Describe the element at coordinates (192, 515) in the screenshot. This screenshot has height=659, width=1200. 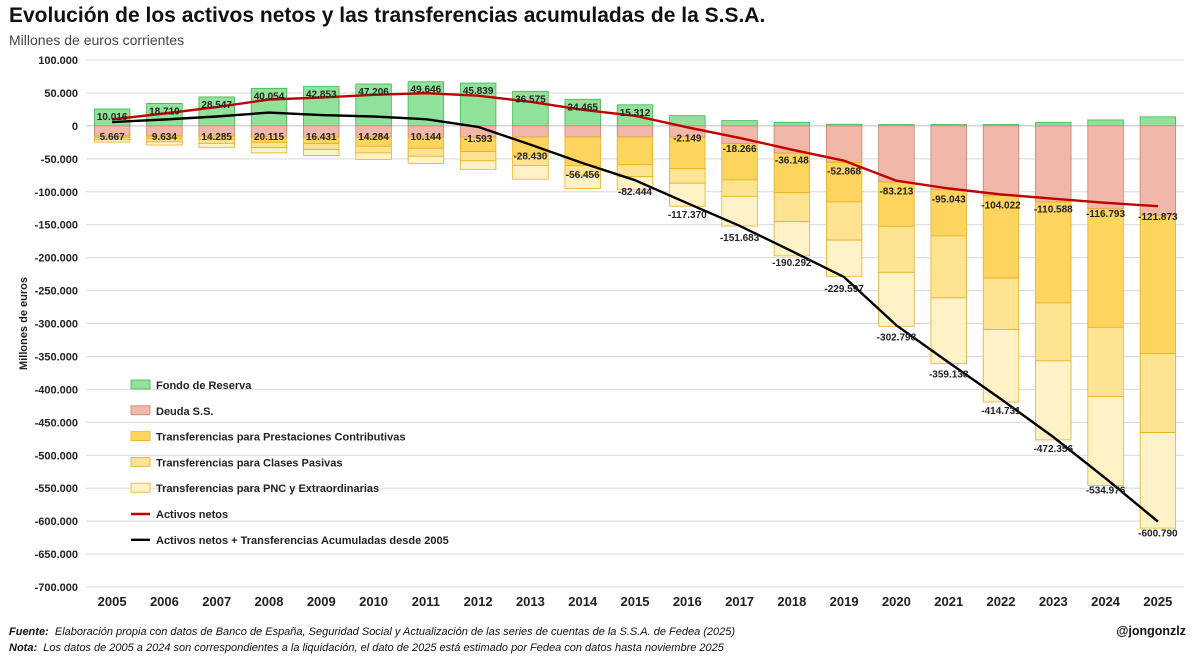
I see `legend-label: Activos netos` at that location.